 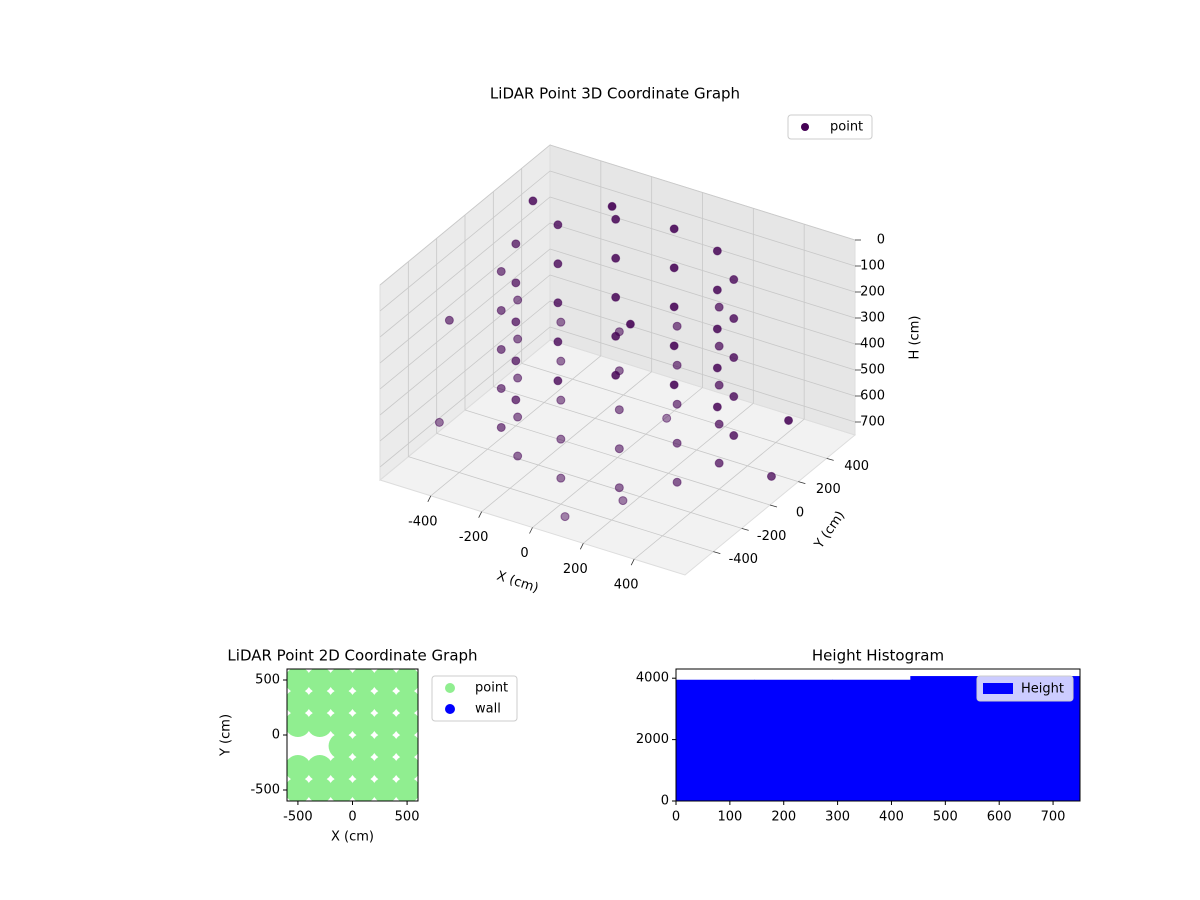 What do you see at coordinates (1053, 817) in the screenshot?
I see `x-tick-label: 700` at bounding box center [1053, 817].